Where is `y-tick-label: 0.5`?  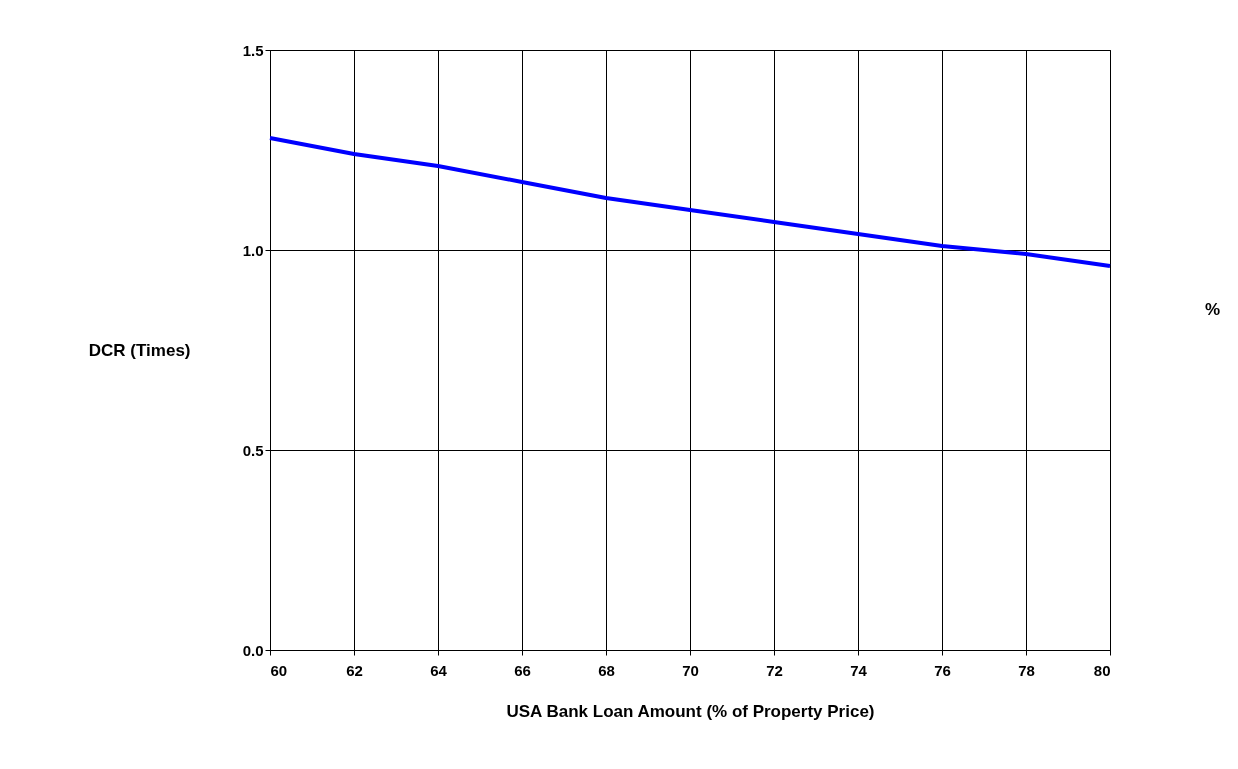
y-tick-label: 0.5 is located at coordinates (253, 450).